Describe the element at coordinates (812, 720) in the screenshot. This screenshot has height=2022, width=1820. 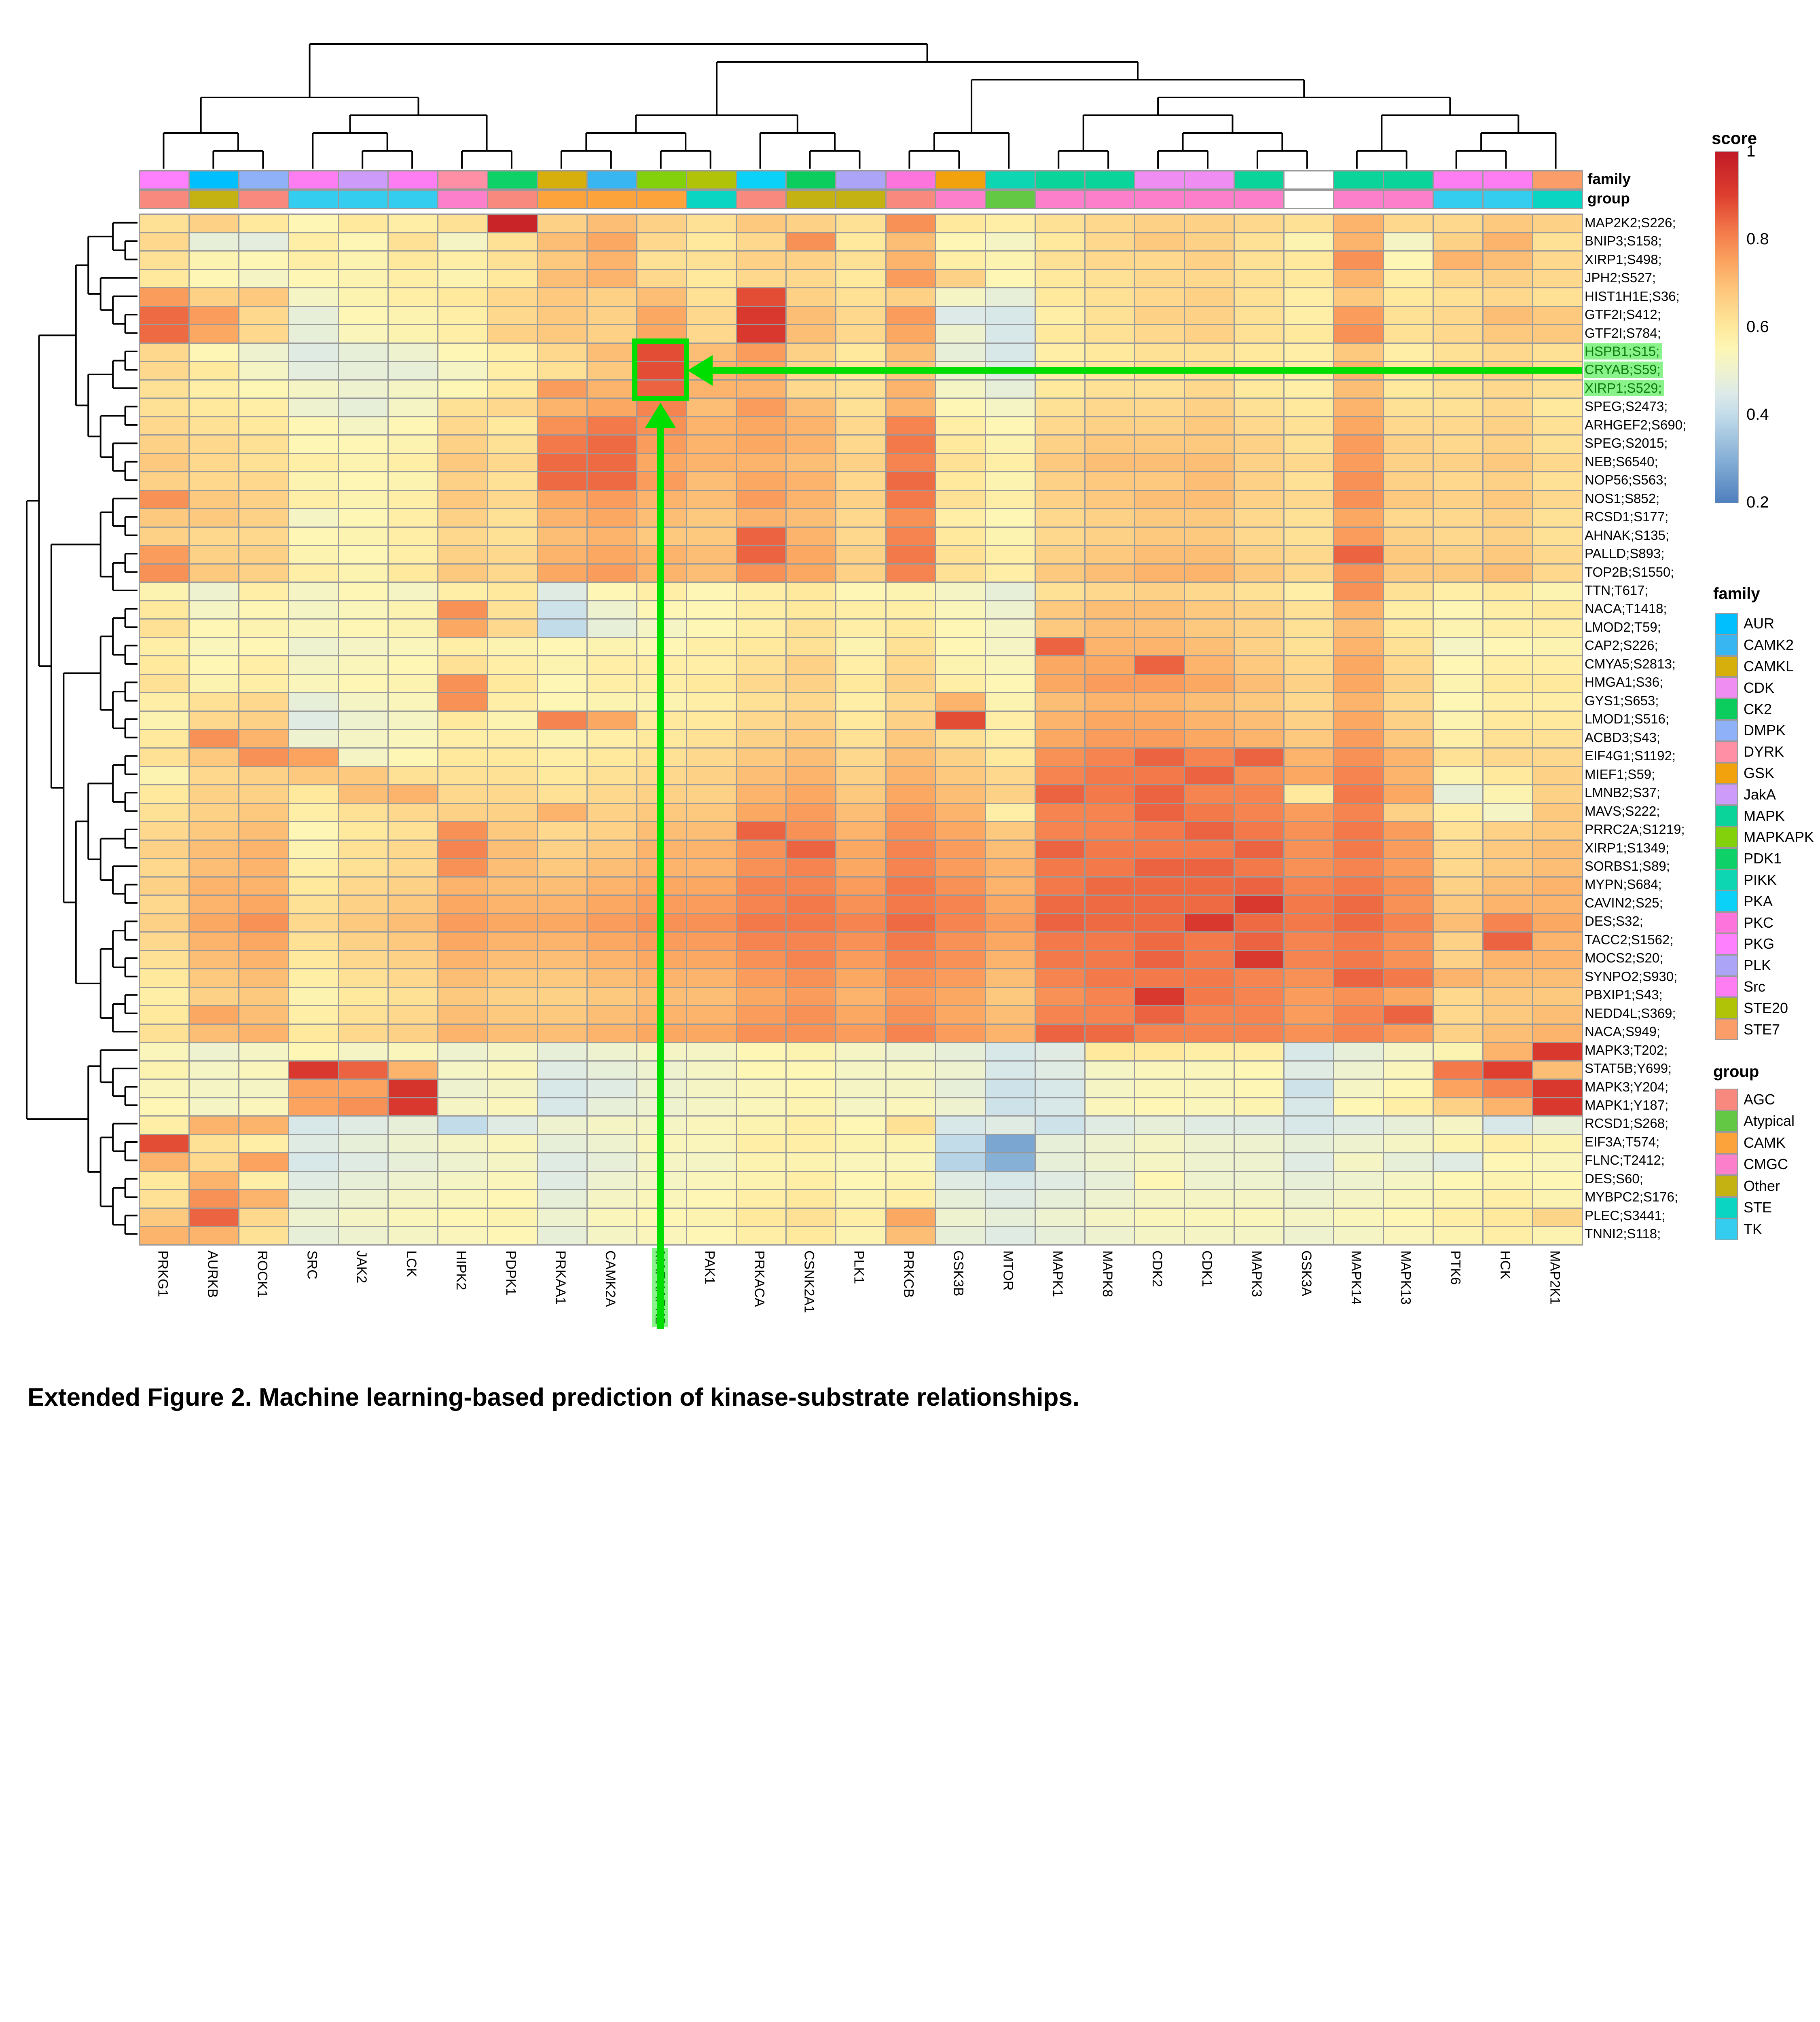
I see `heatmap-cell-r27-c13` at that location.